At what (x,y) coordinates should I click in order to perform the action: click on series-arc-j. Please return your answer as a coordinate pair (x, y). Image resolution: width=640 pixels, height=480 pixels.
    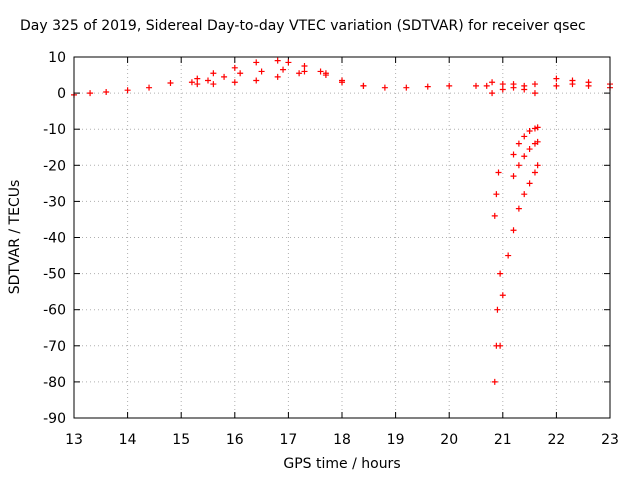
    Looking at the image, I should click on (525, 159).